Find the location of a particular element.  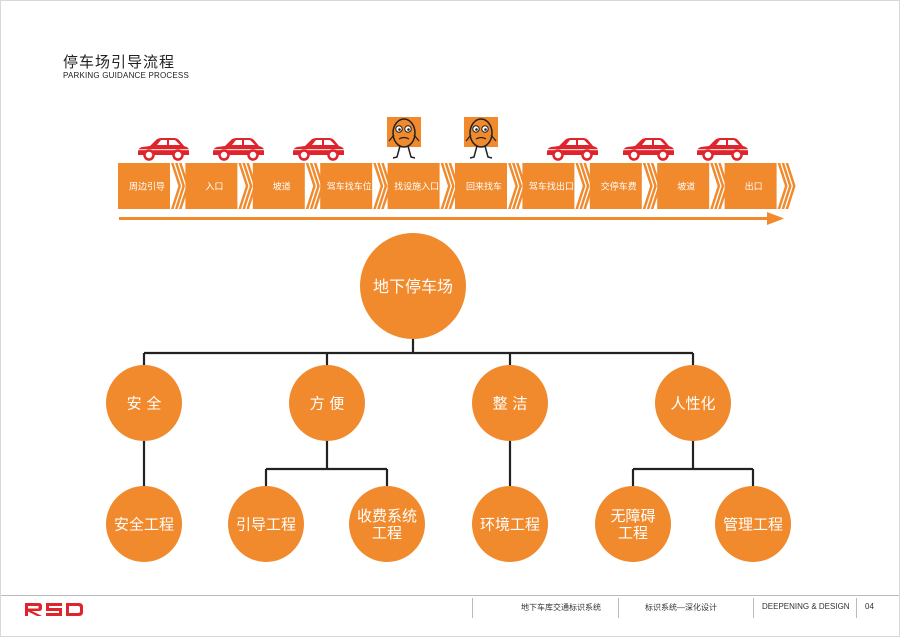

flow-steps: 周边引导 入口 坡道 驾车找车位 找设施入口 回来找车 驾车找出口 交停车费 坡道 出口 is located at coordinates (457, 186).